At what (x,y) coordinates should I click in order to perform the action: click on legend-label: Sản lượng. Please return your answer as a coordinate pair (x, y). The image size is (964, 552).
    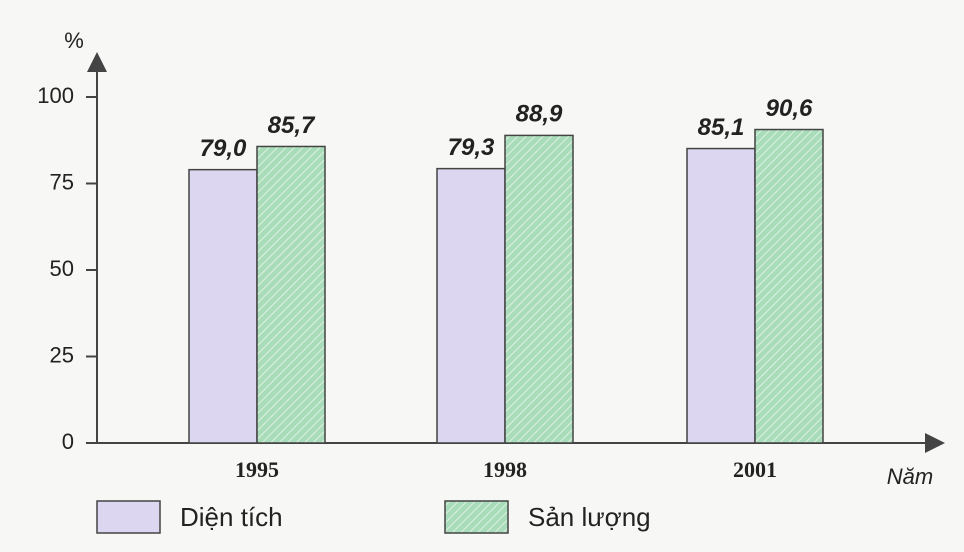
    Looking at the image, I should click on (589, 517).